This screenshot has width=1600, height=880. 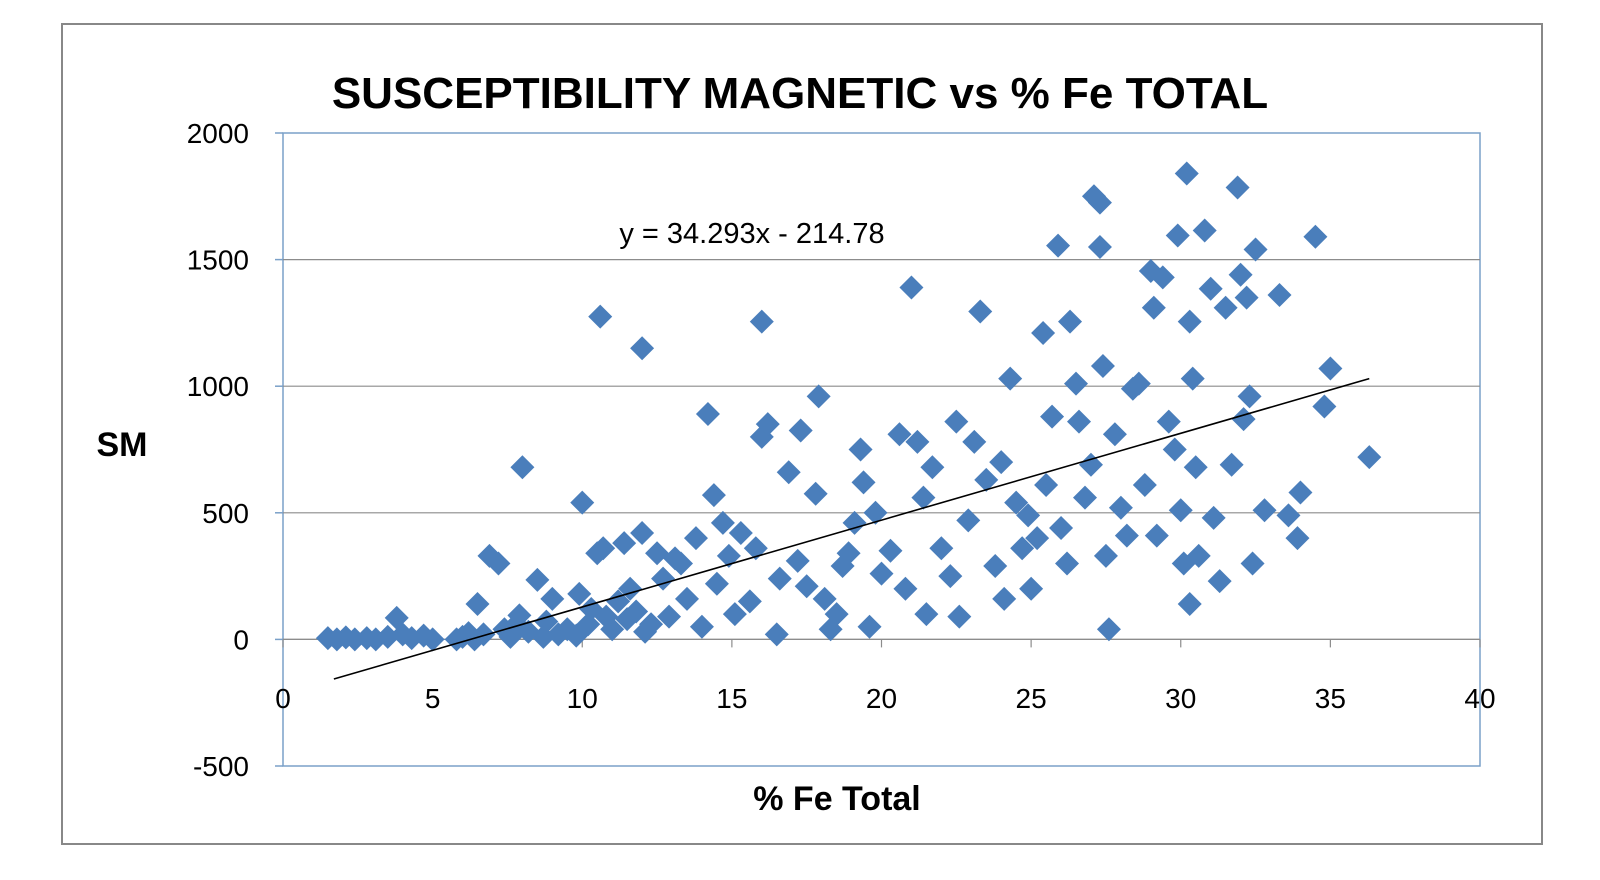 What do you see at coordinates (731, 698) in the screenshot?
I see `x-tick-label: 15` at bounding box center [731, 698].